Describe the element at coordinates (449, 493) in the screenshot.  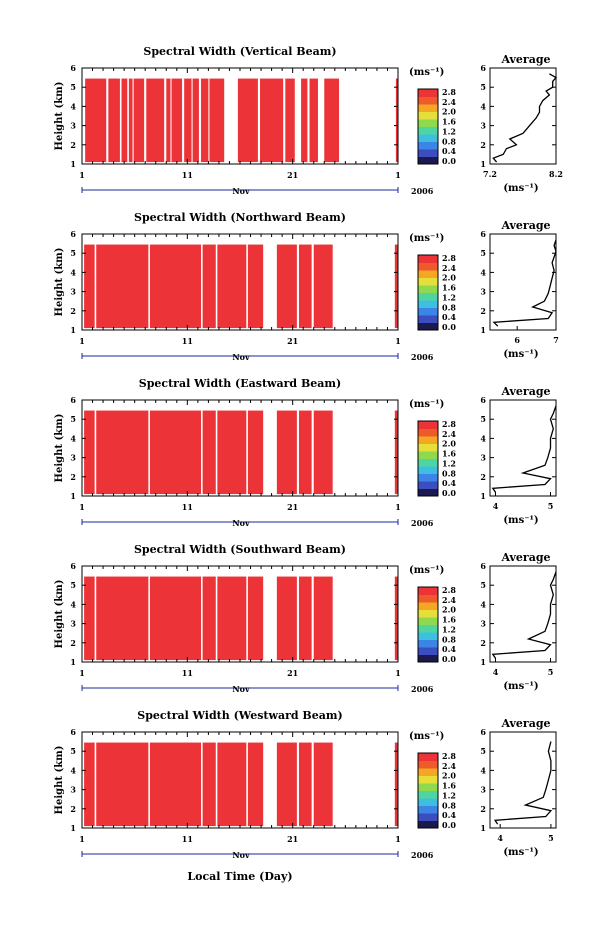
I see `colorbar-tick-label: 0.0` at that location.